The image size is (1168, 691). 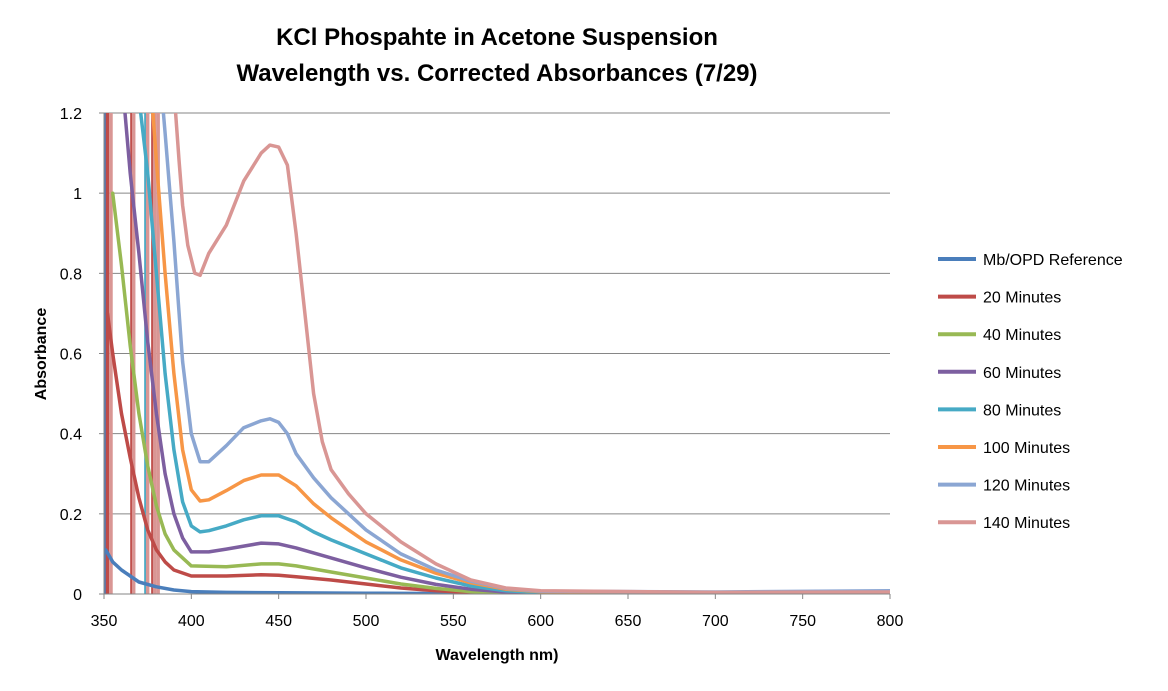 What do you see at coordinates (1026, 486) in the screenshot?
I see `legend-label: 120 Minutes` at bounding box center [1026, 486].